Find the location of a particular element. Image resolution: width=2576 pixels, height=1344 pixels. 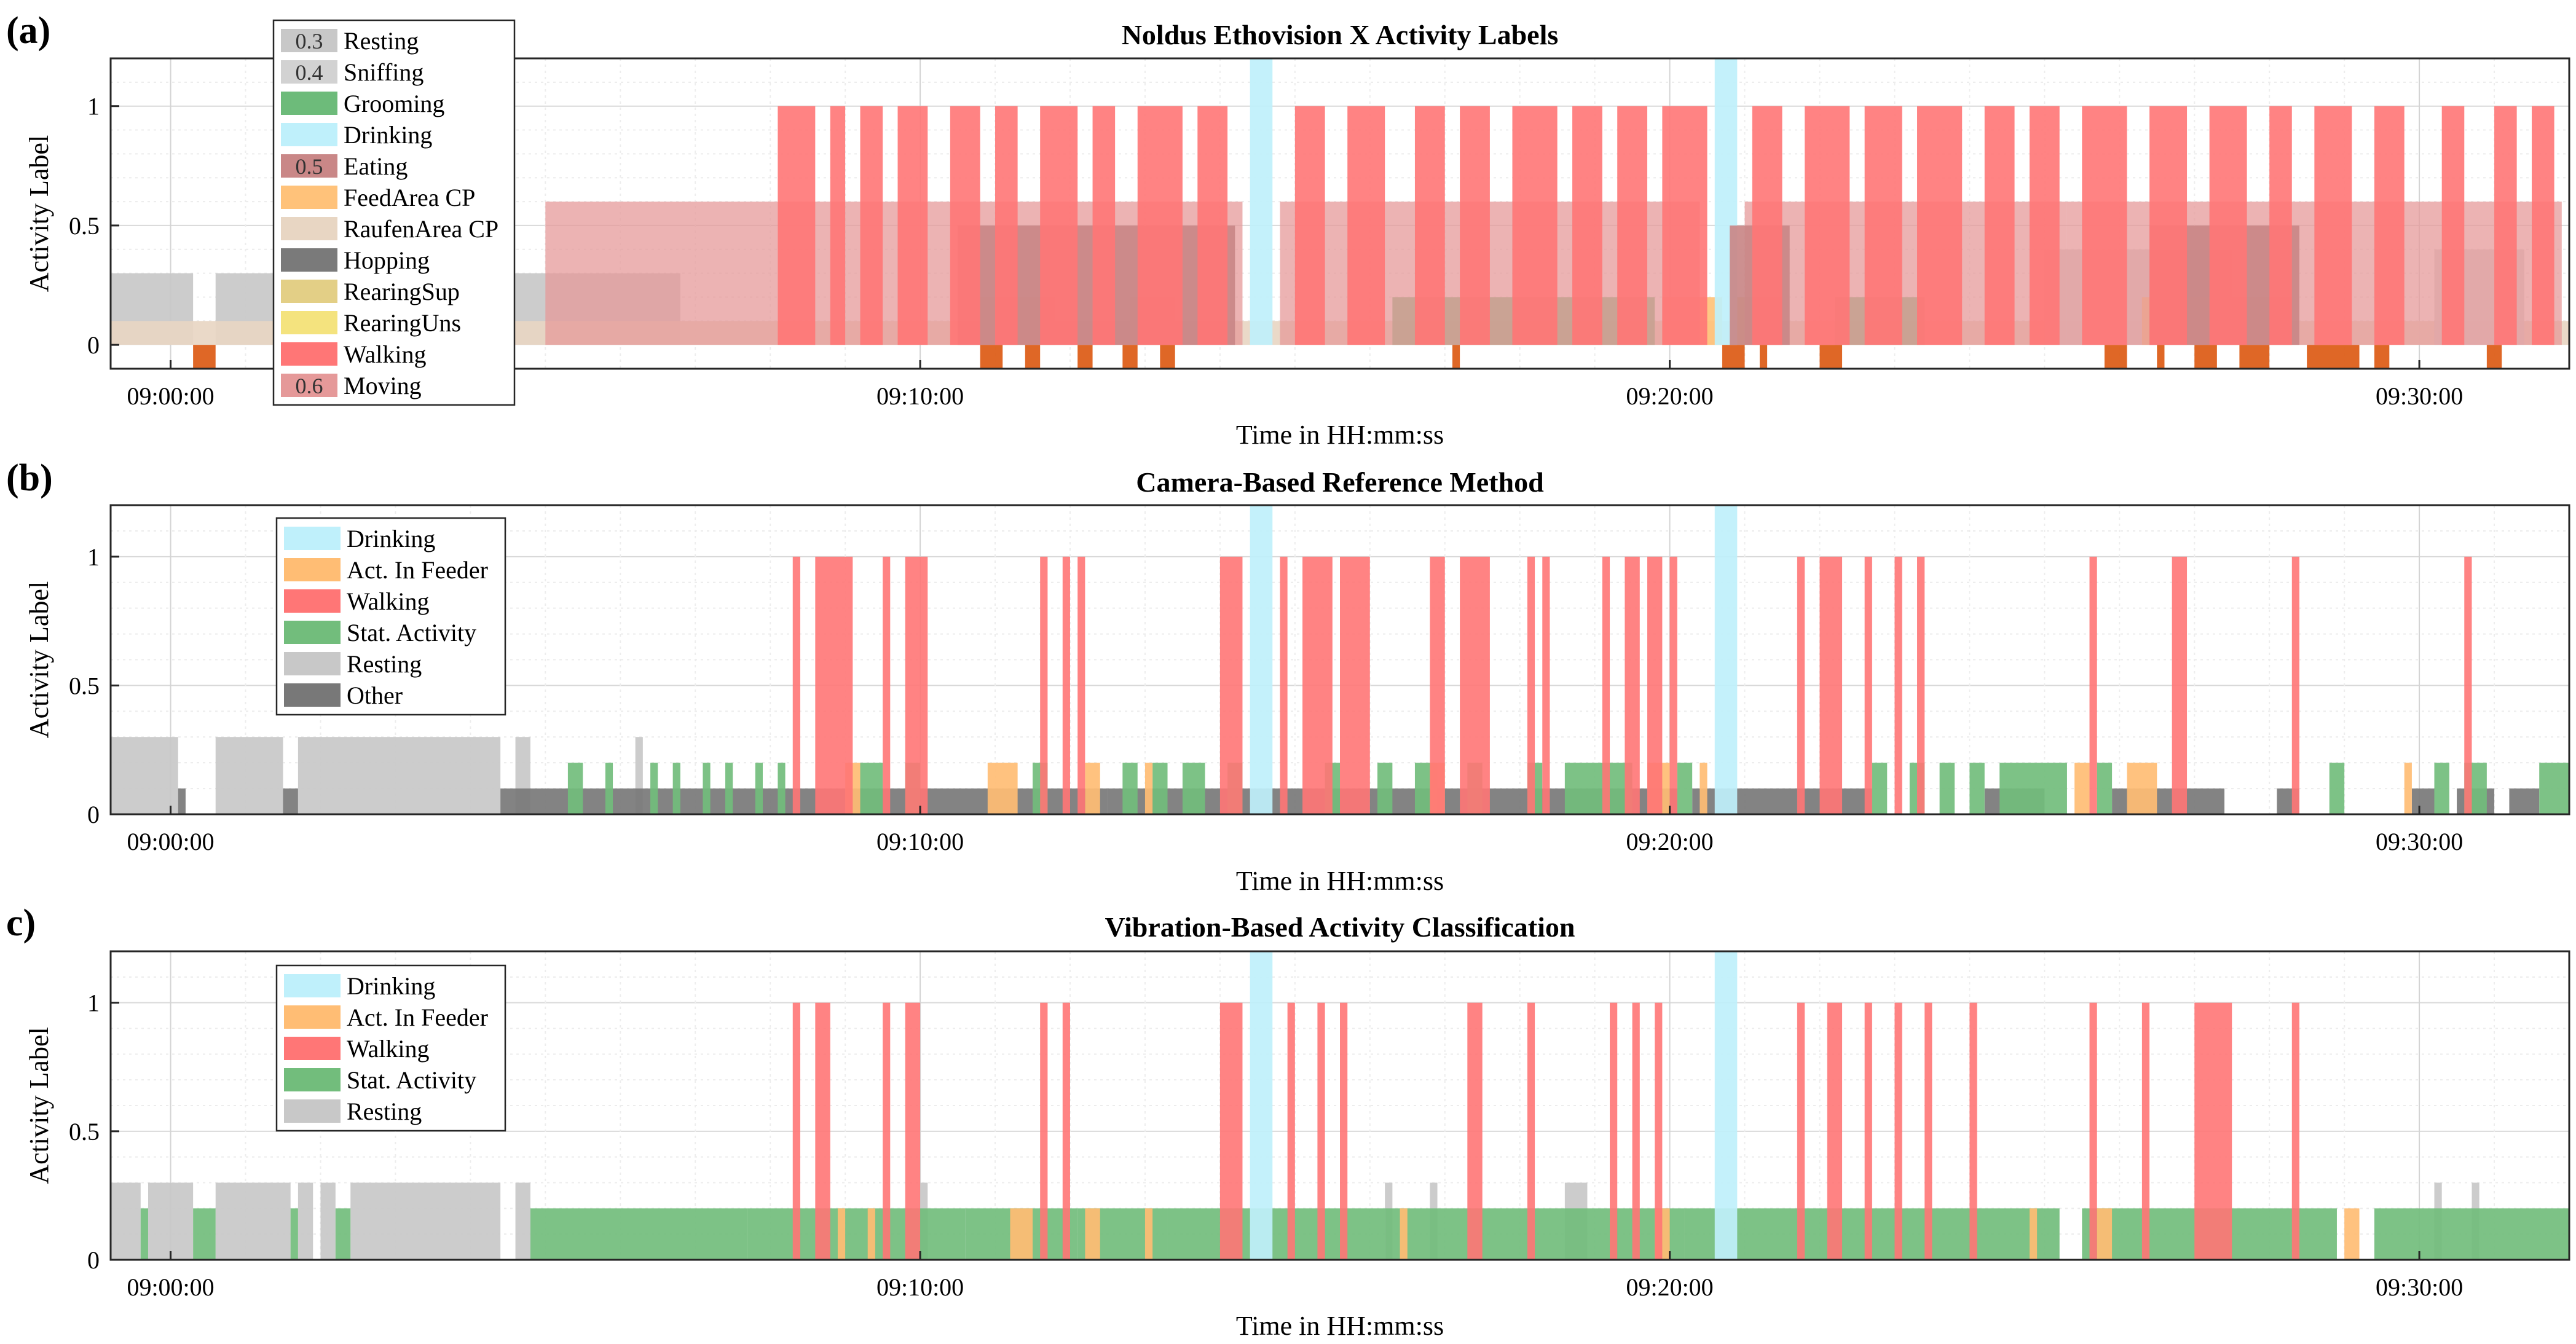

legend-entry: Grooming is located at coordinates (394, 103).